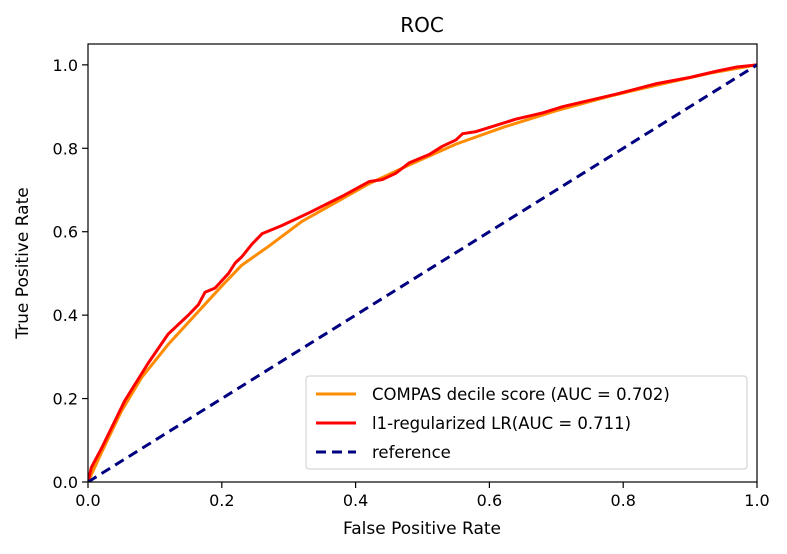 The height and width of the screenshot is (554, 787). What do you see at coordinates (23, 263) in the screenshot?
I see `y-axis-label: True Positive Rate` at bounding box center [23, 263].